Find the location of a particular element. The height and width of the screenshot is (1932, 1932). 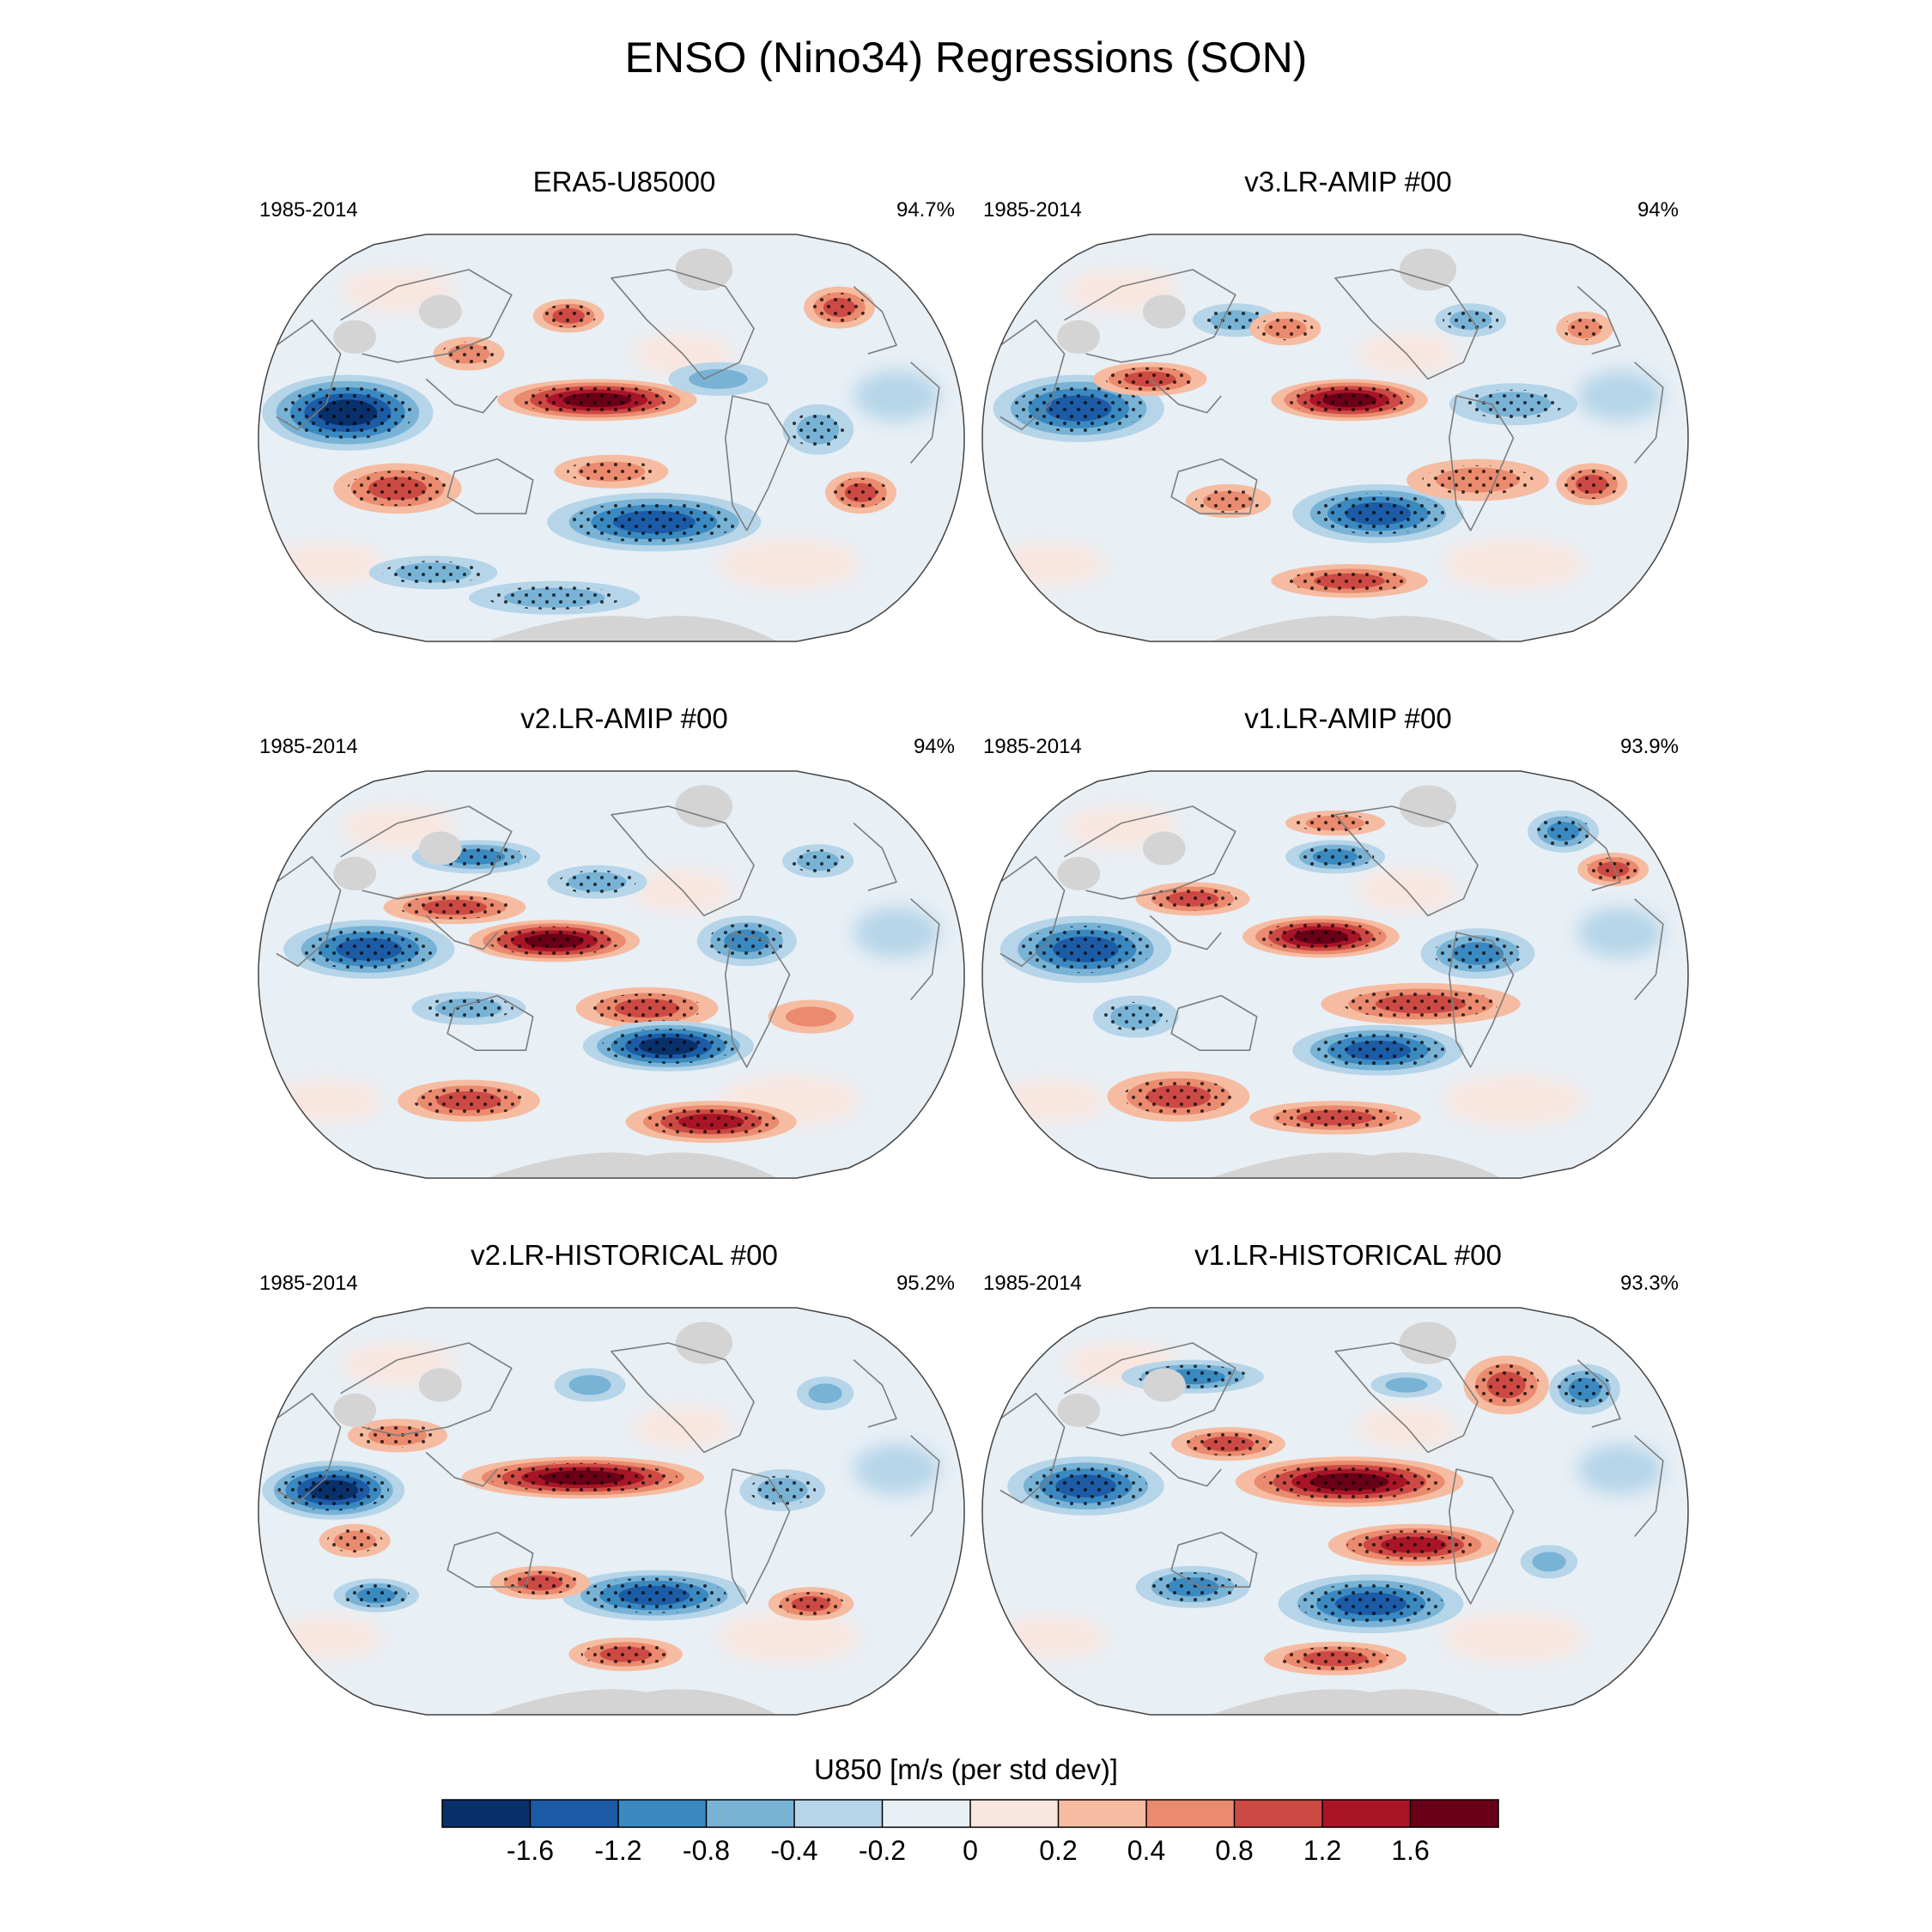

panel-v2-amip: v2.LR-AMIP #00 1985-2014 94% is located at coordinates (624, 943).